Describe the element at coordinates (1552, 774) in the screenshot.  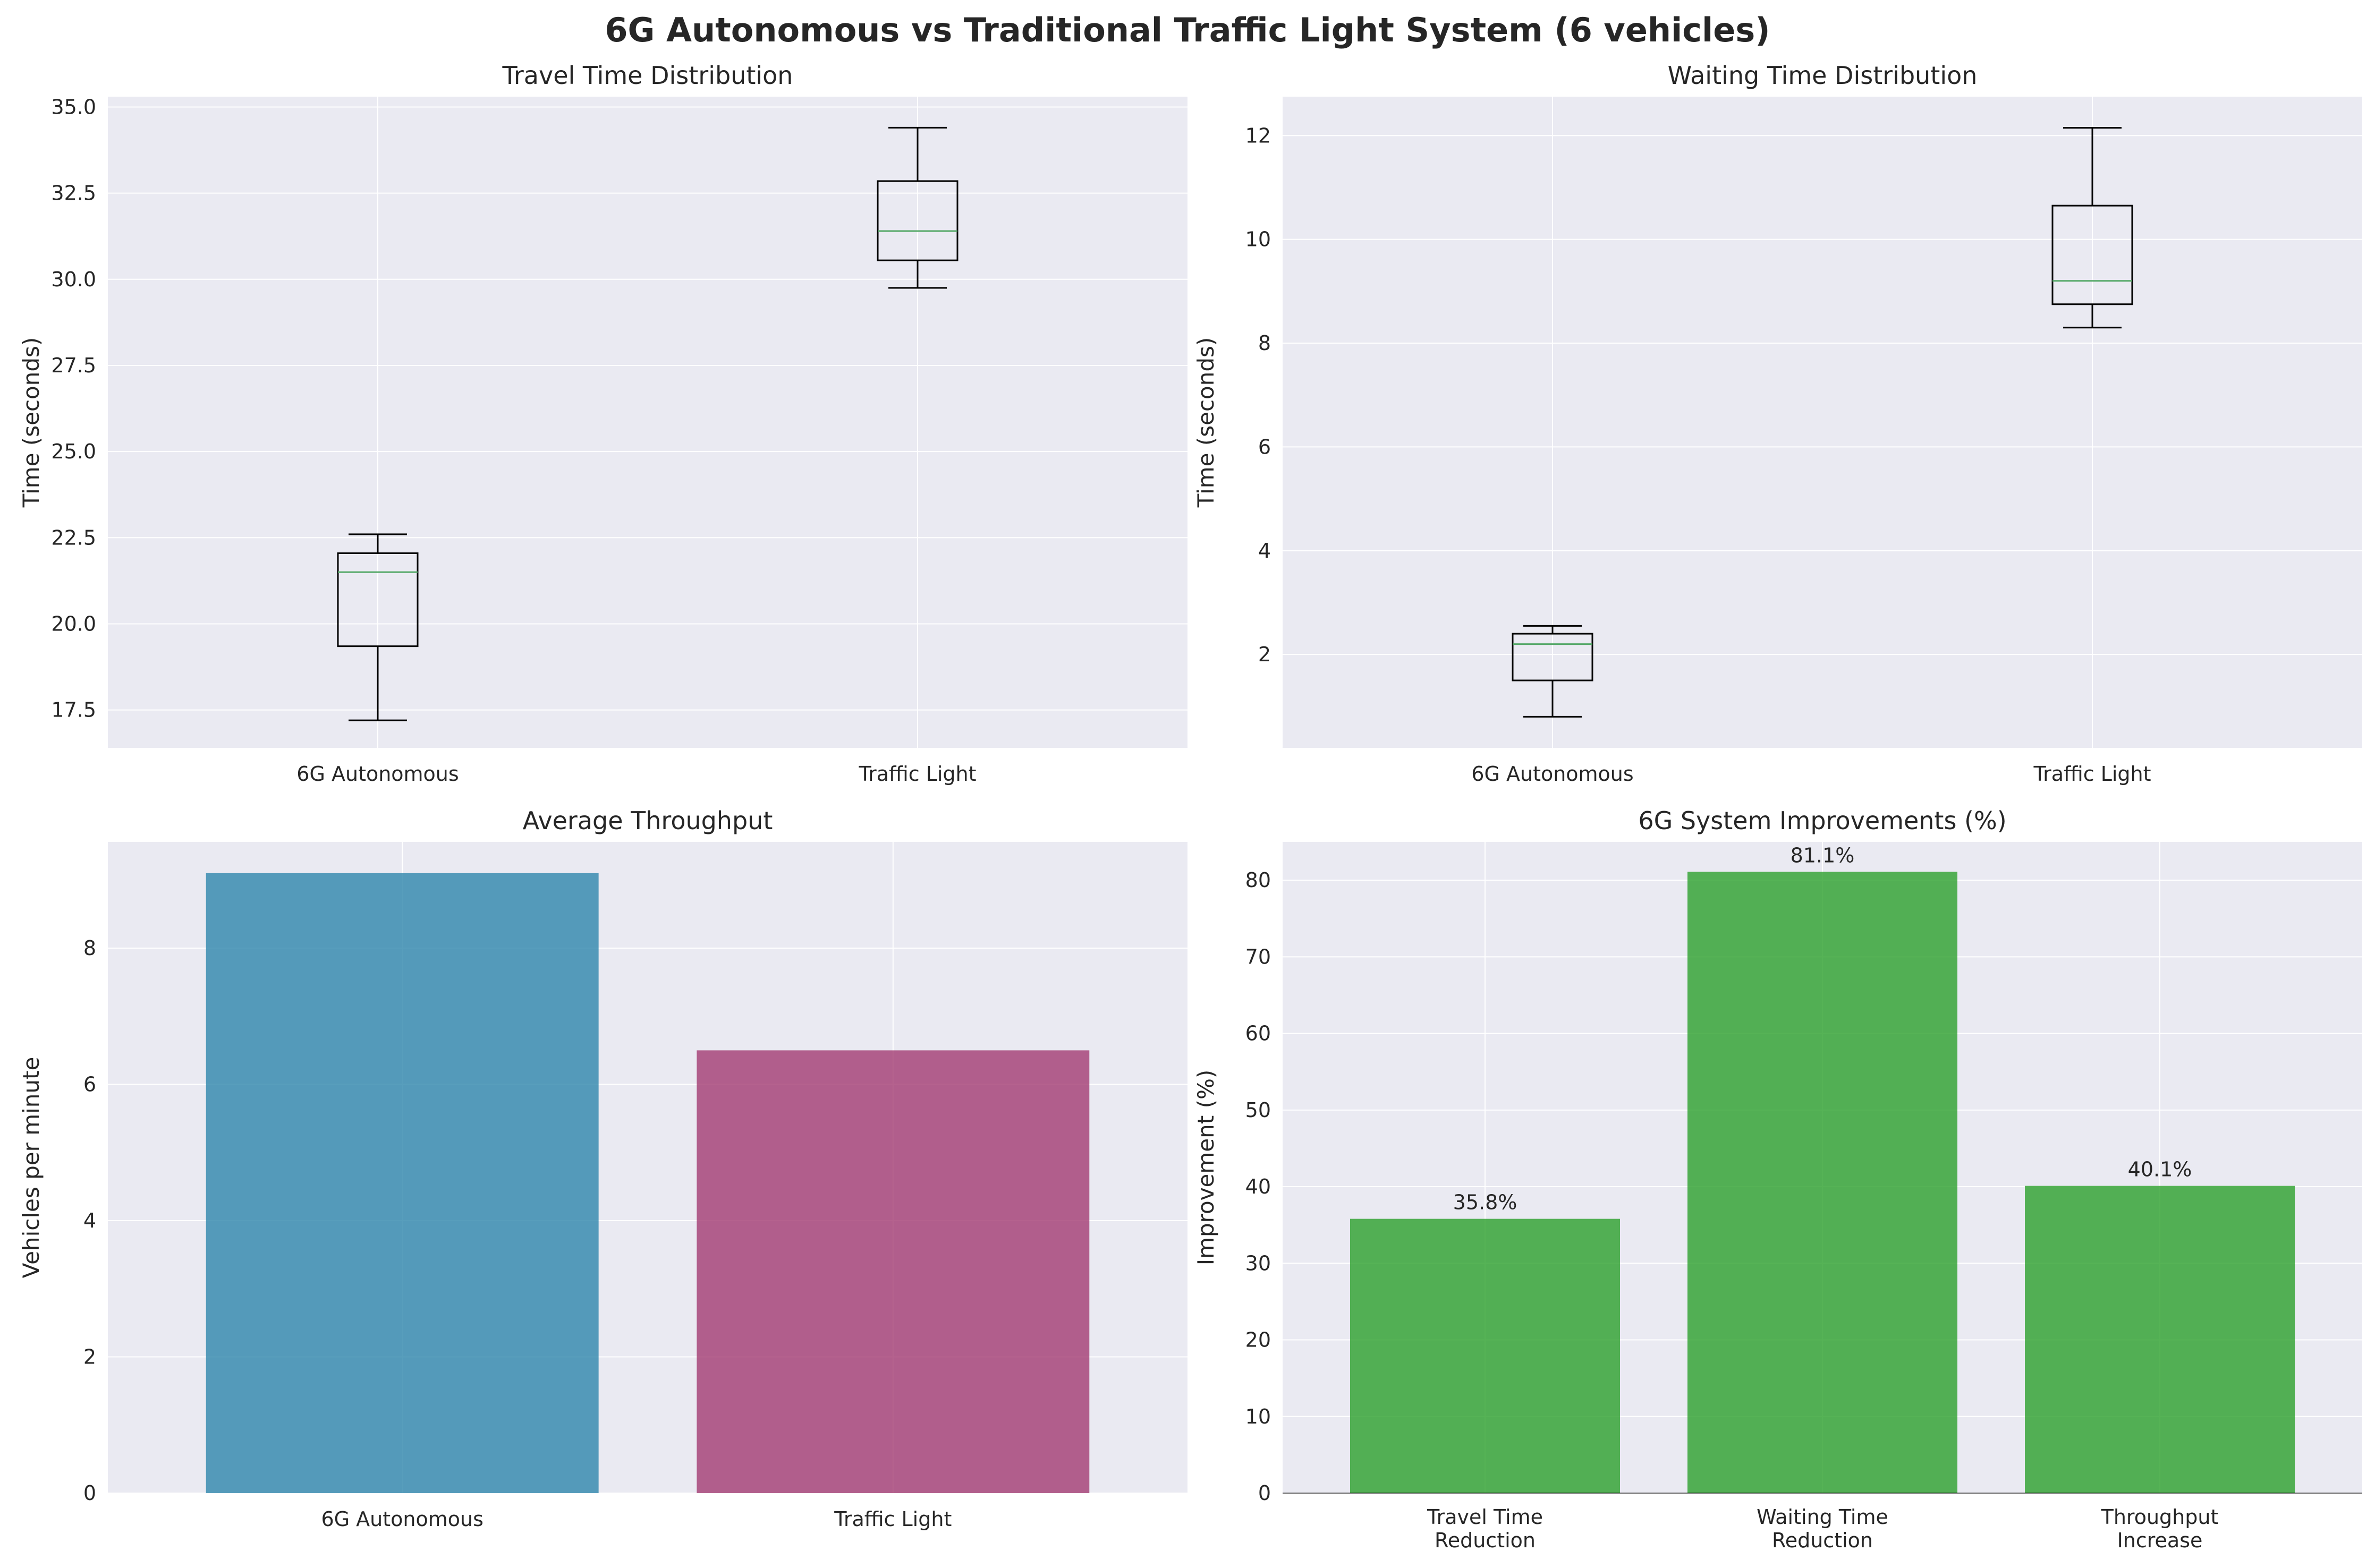
I see `waiting-x-tick-label: 6G Autonomous` at that location.